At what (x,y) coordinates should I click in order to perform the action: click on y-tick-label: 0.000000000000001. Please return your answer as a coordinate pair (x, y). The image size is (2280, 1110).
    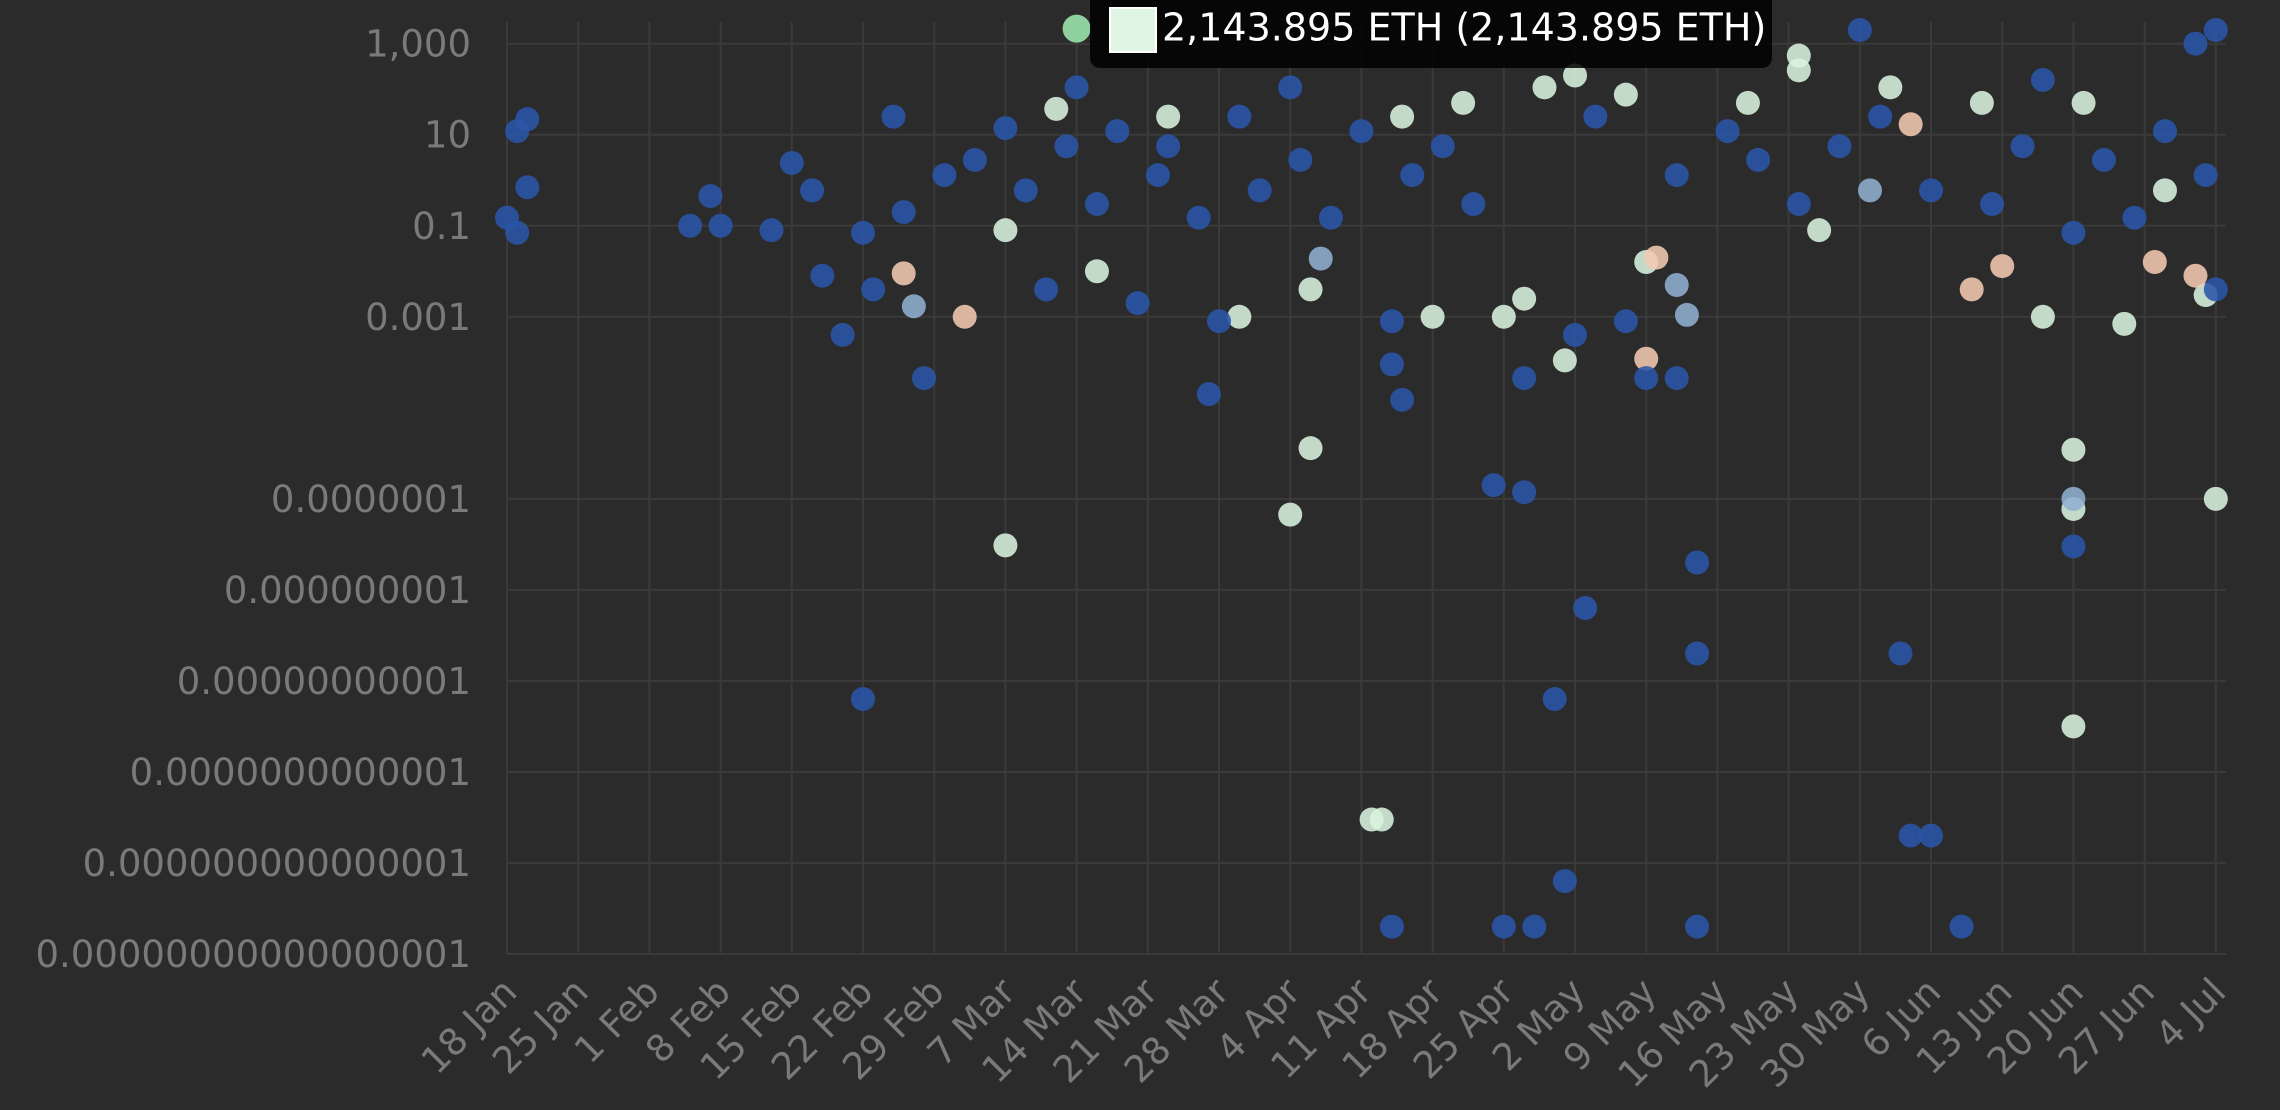
    Looking at the image, I should click on (277, 863).